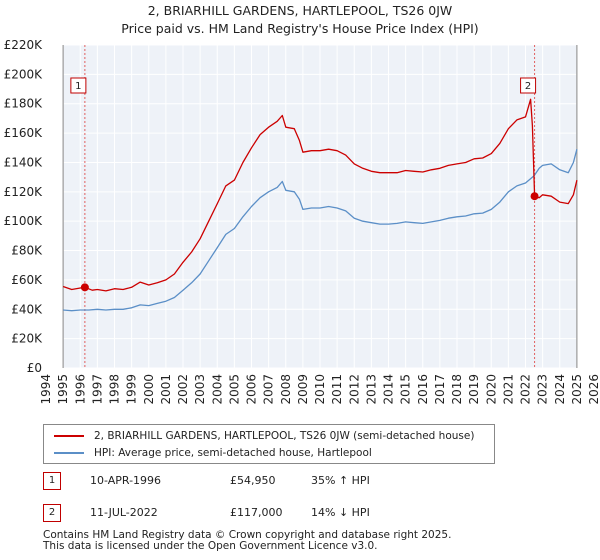  I want to click on y-tick-label: £140K, so click(24, 162).